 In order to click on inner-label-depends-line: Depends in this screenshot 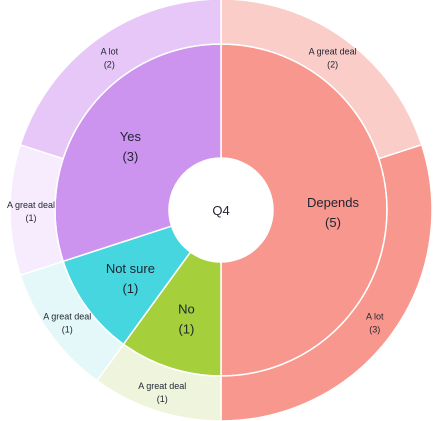, I will do `click(333, 202)`.